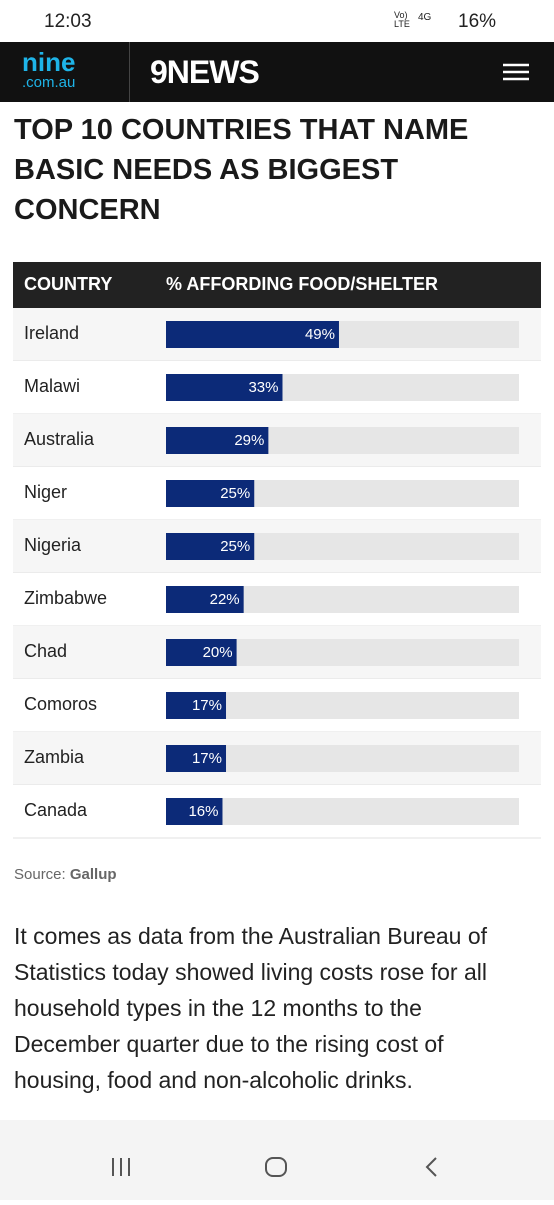  Describe the element at coordinates (60, 704) in the screenshot. I see `category-label: Comoros` at that location.